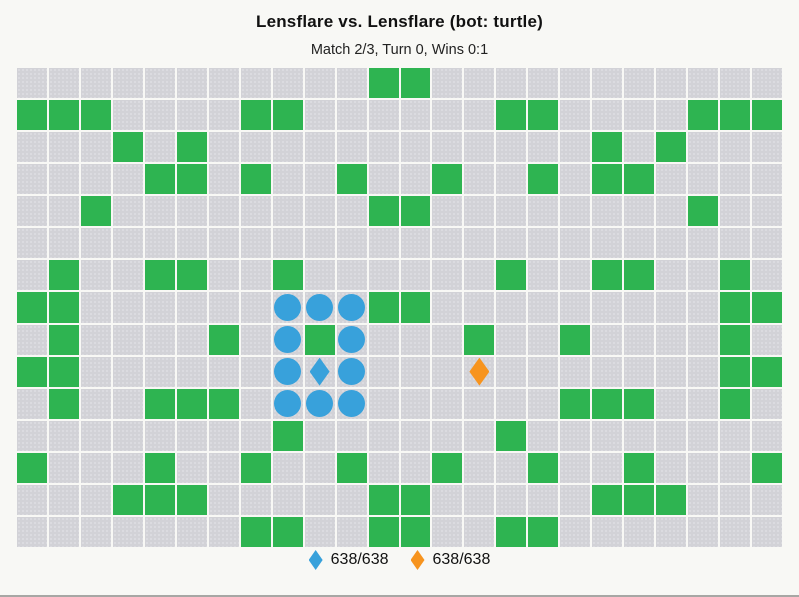  What do you see at coordinates (461, 559) in the screenshot?
I see `orange-player-health: 638/638` at bounding box center [461, 559].